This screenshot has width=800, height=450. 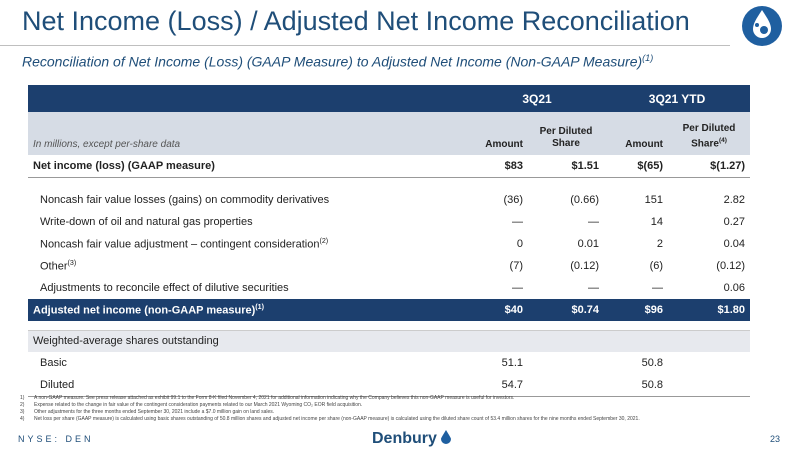 What do you see at coordinates (412, 439) in the screenshot?
I see `brand: Denbury` at bounding box center [412, 439].